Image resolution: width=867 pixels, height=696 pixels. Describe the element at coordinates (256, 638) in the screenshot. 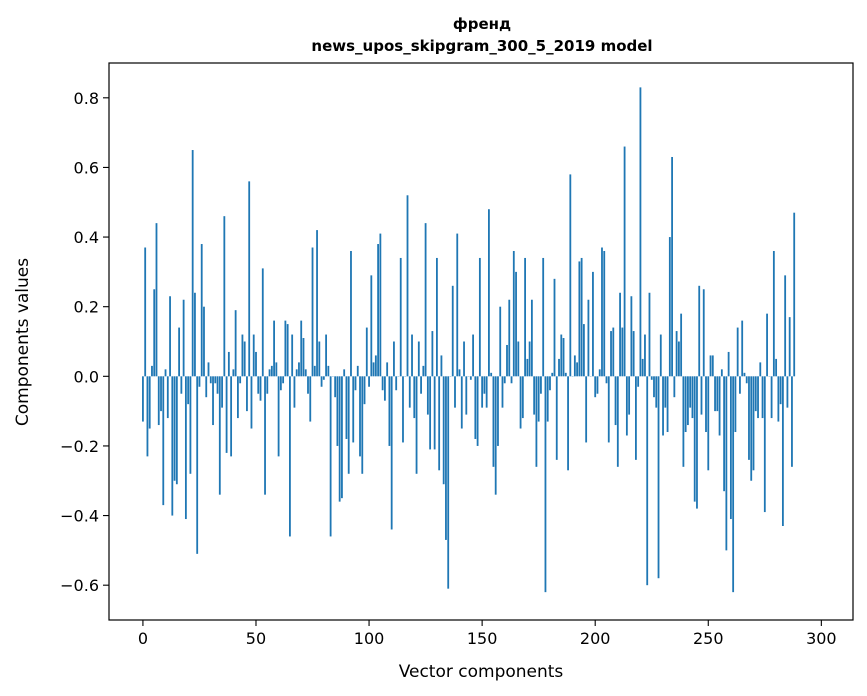

I see `x-tick-label: 50` at that location.